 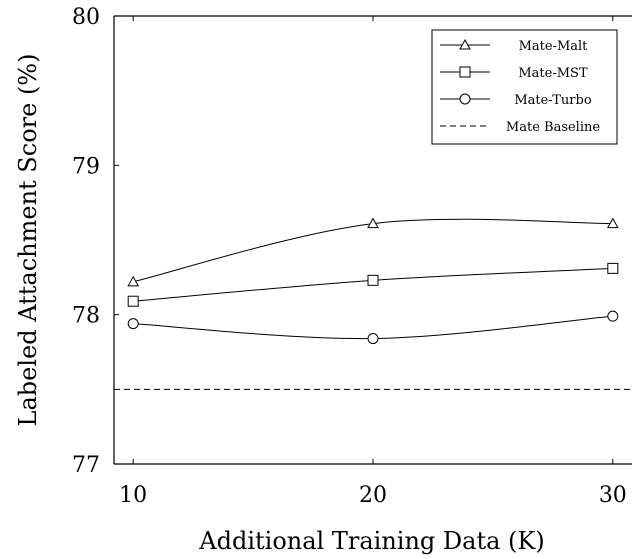 I want to click on legend-label: Mate Baseline, so click(x=553, y=127).